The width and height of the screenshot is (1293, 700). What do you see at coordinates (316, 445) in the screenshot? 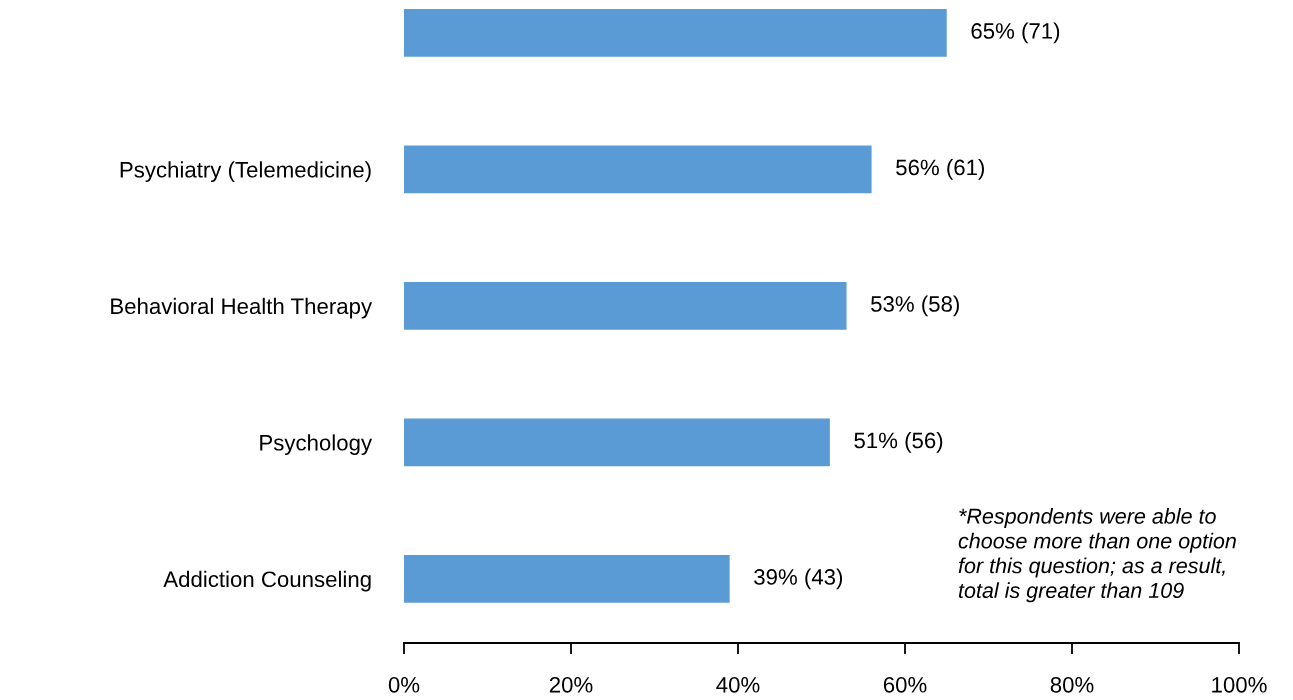
I see `y-tick-label: Psychology` at bounding box center [316, 445].